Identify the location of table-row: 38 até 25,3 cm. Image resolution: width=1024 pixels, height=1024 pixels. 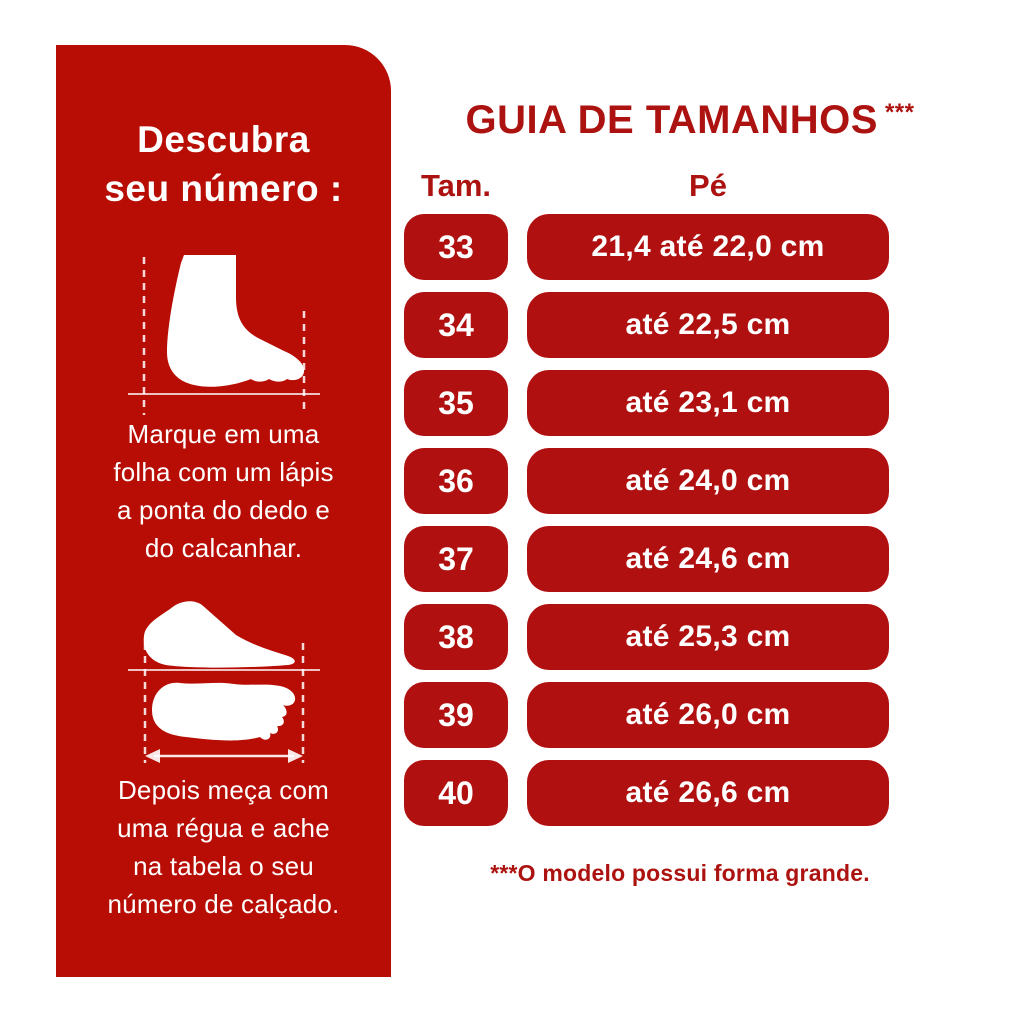
(646, 637).